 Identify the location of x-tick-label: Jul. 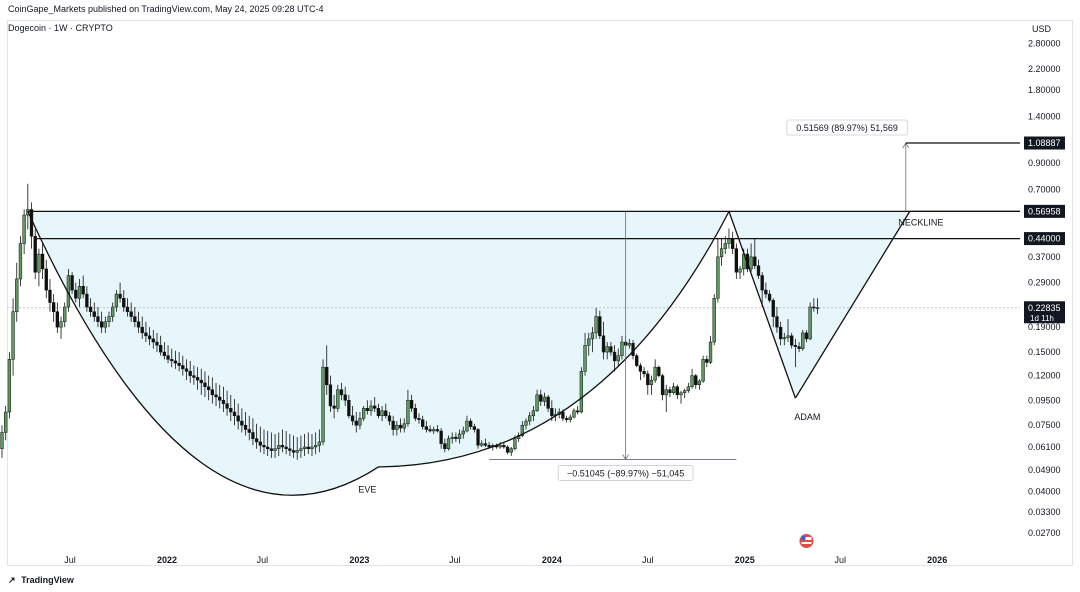
(840, 560).